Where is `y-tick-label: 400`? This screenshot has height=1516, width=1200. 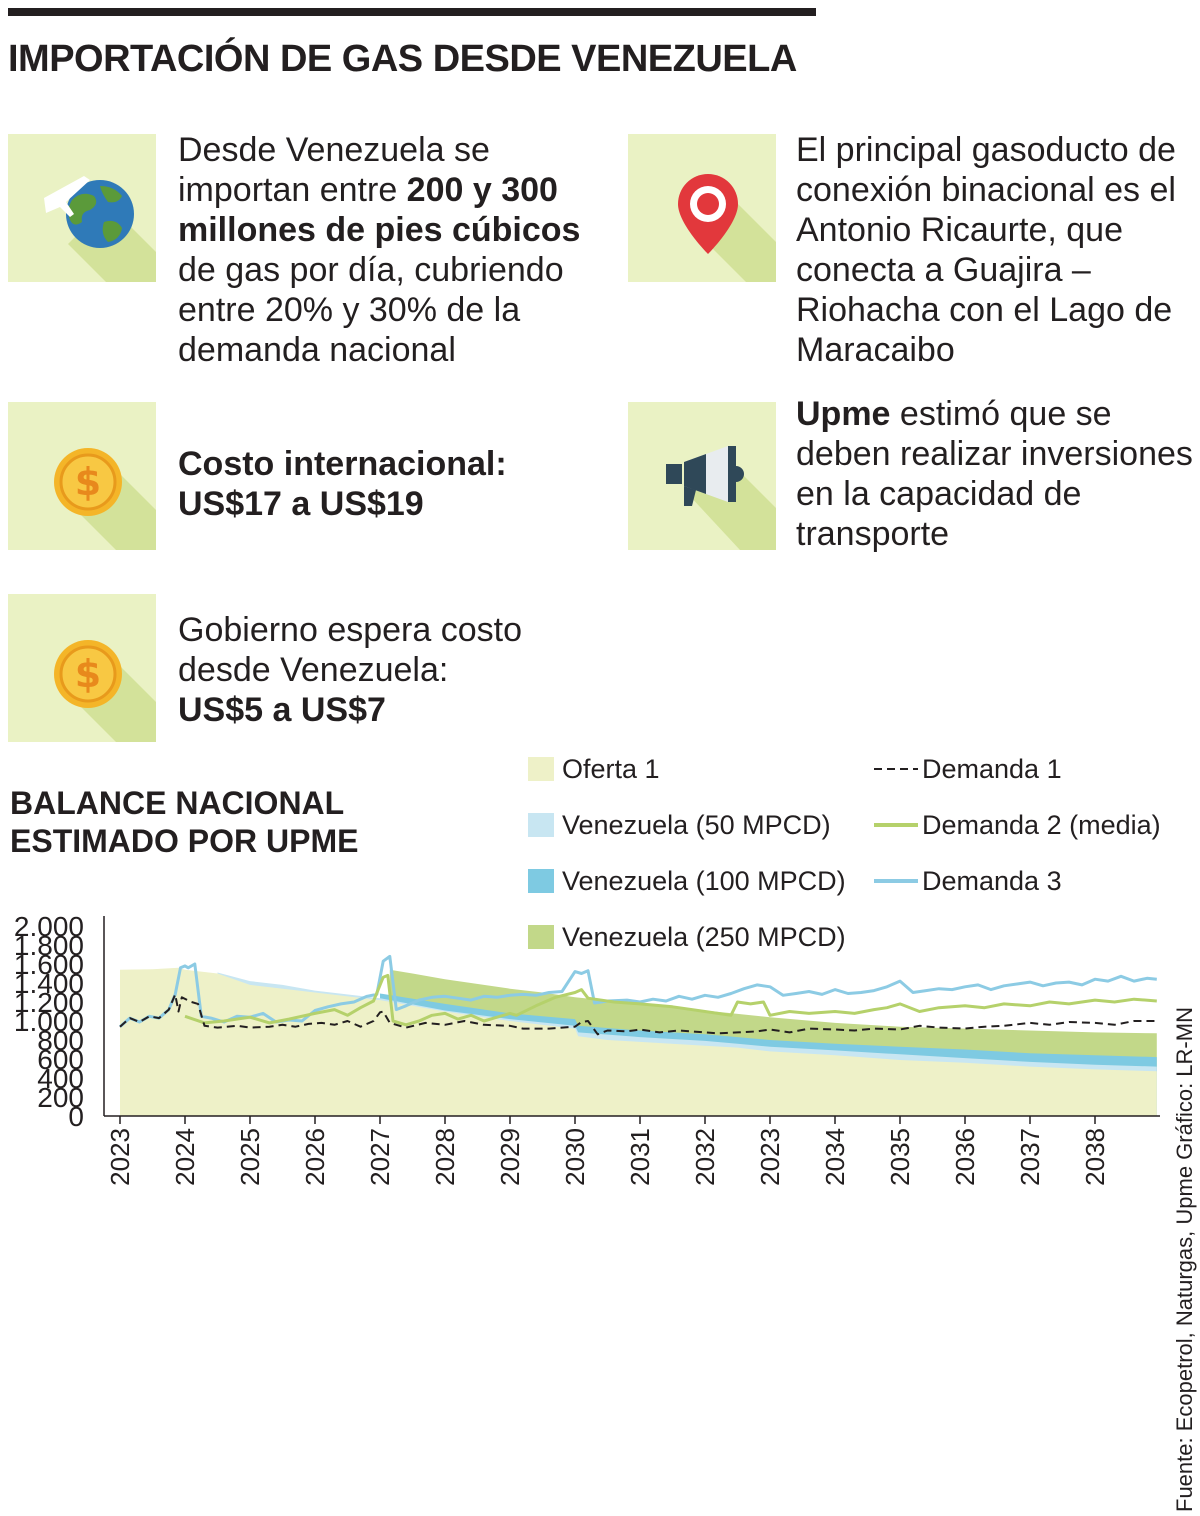 y-tick-label: 400 is located at coordinates (60, 1078).